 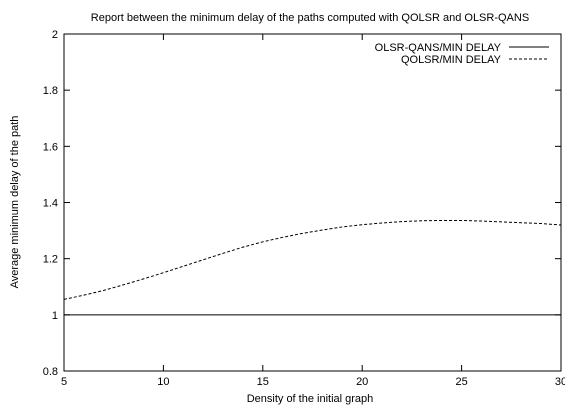 I want to click on y-tick-label: 1.2, so click(x=50, y=260).